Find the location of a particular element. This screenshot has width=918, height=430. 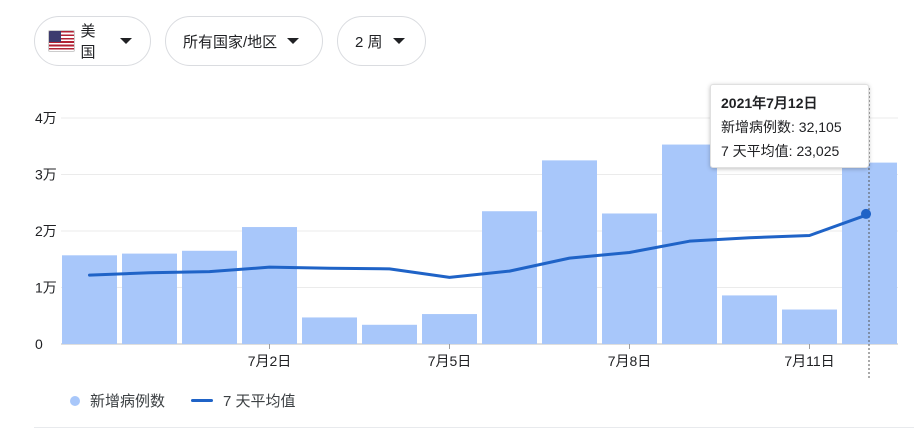

country-select: 美国 is located at coordinates (92, 41).